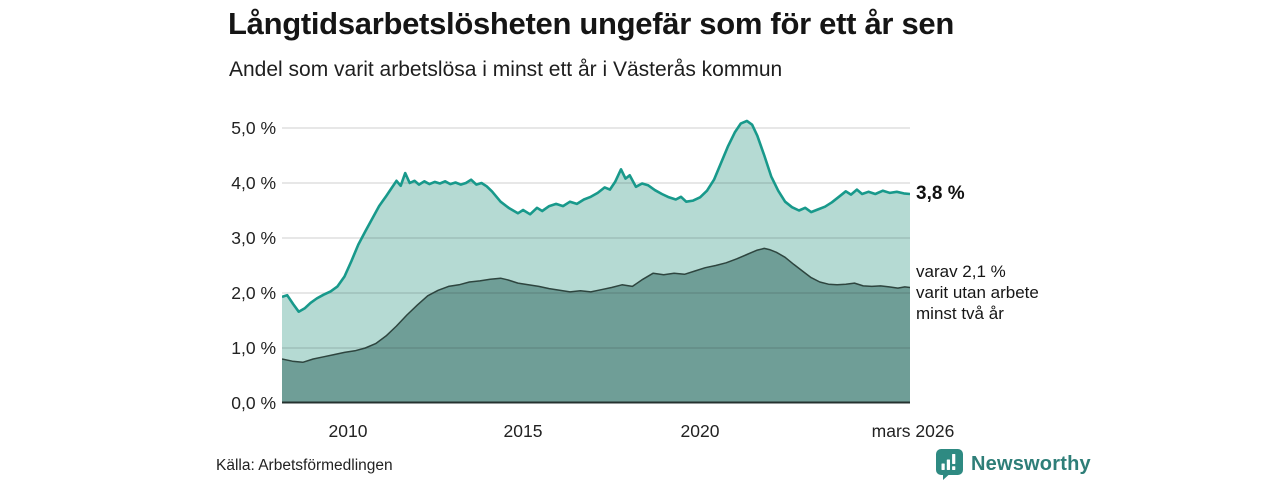 Image resolution: width=1280 pixels, height=480 pixels. I want to click on subset-annotation-line: varav 2,1 %, so click(961, 271).